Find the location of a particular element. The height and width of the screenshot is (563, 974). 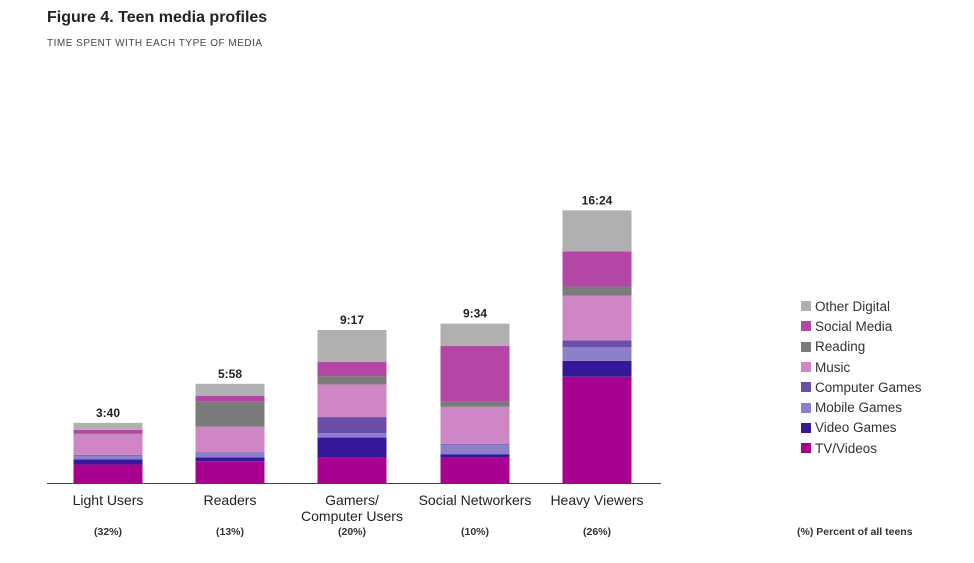

percent-label: (10%) is located at coordinates (474, 532).